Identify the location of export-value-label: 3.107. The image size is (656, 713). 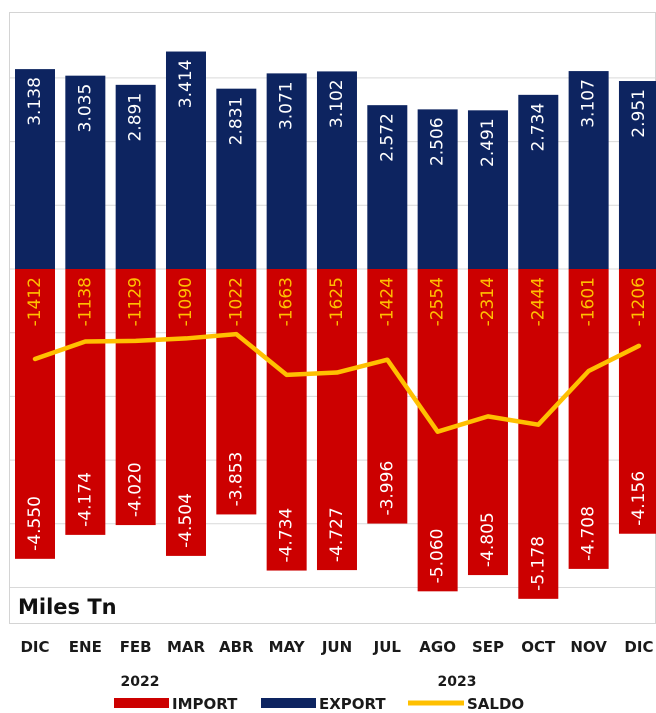
(589, 103).